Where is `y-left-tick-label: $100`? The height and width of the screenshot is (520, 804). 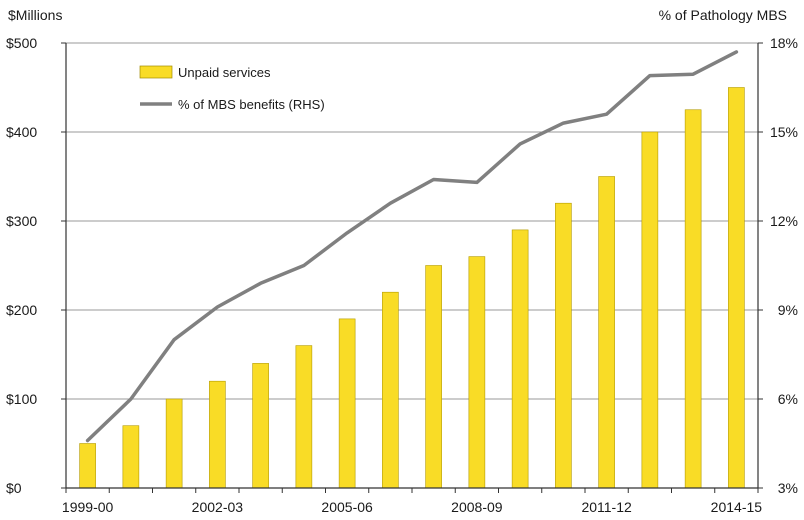 y-left-tick-label: $100 is located at coordinates (21, 399).